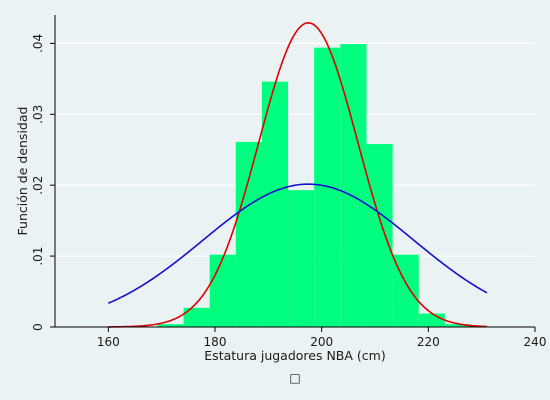  Describe the element at coordinates (38, 185) in the screenshot. I see `y-tick-label: .02` at that location.